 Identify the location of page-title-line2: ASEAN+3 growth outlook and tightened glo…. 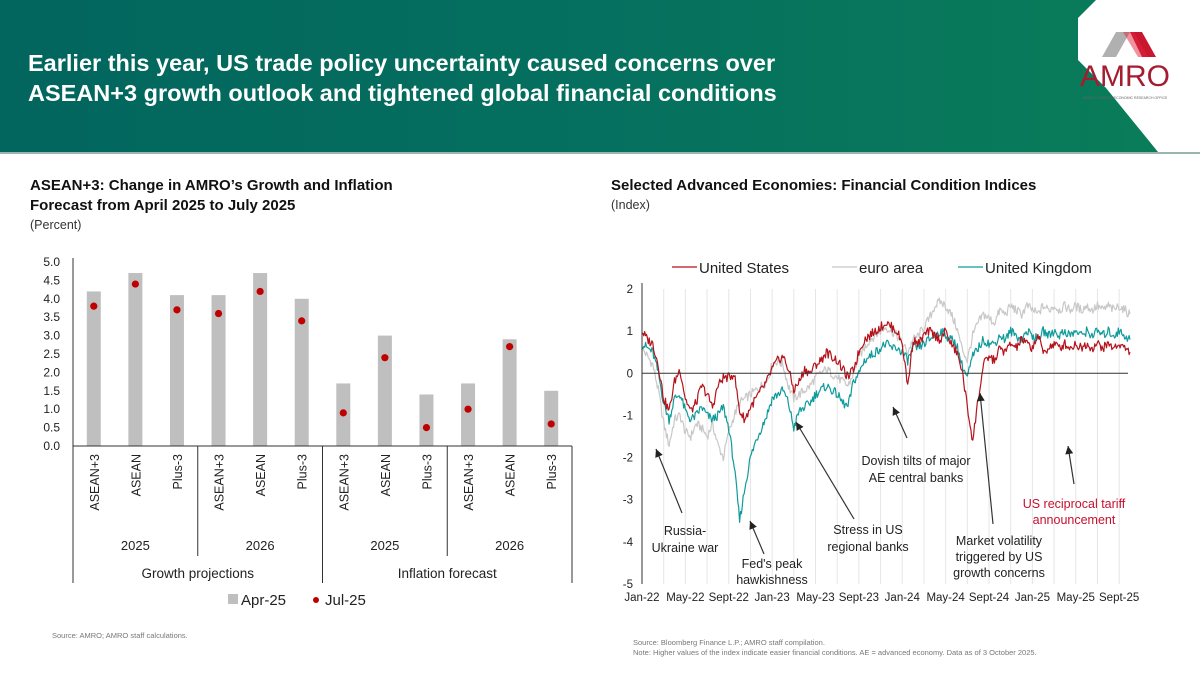
(402, 93).